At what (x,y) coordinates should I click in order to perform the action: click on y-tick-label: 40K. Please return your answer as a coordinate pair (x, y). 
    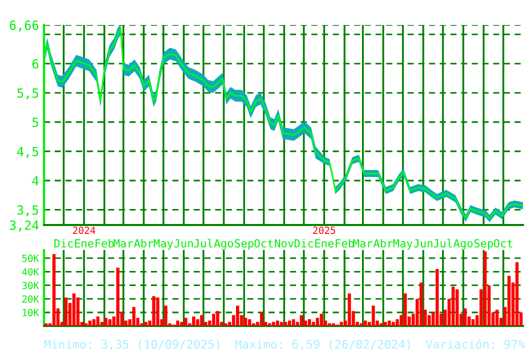
    Looking at the image, I should click on (31, 272).